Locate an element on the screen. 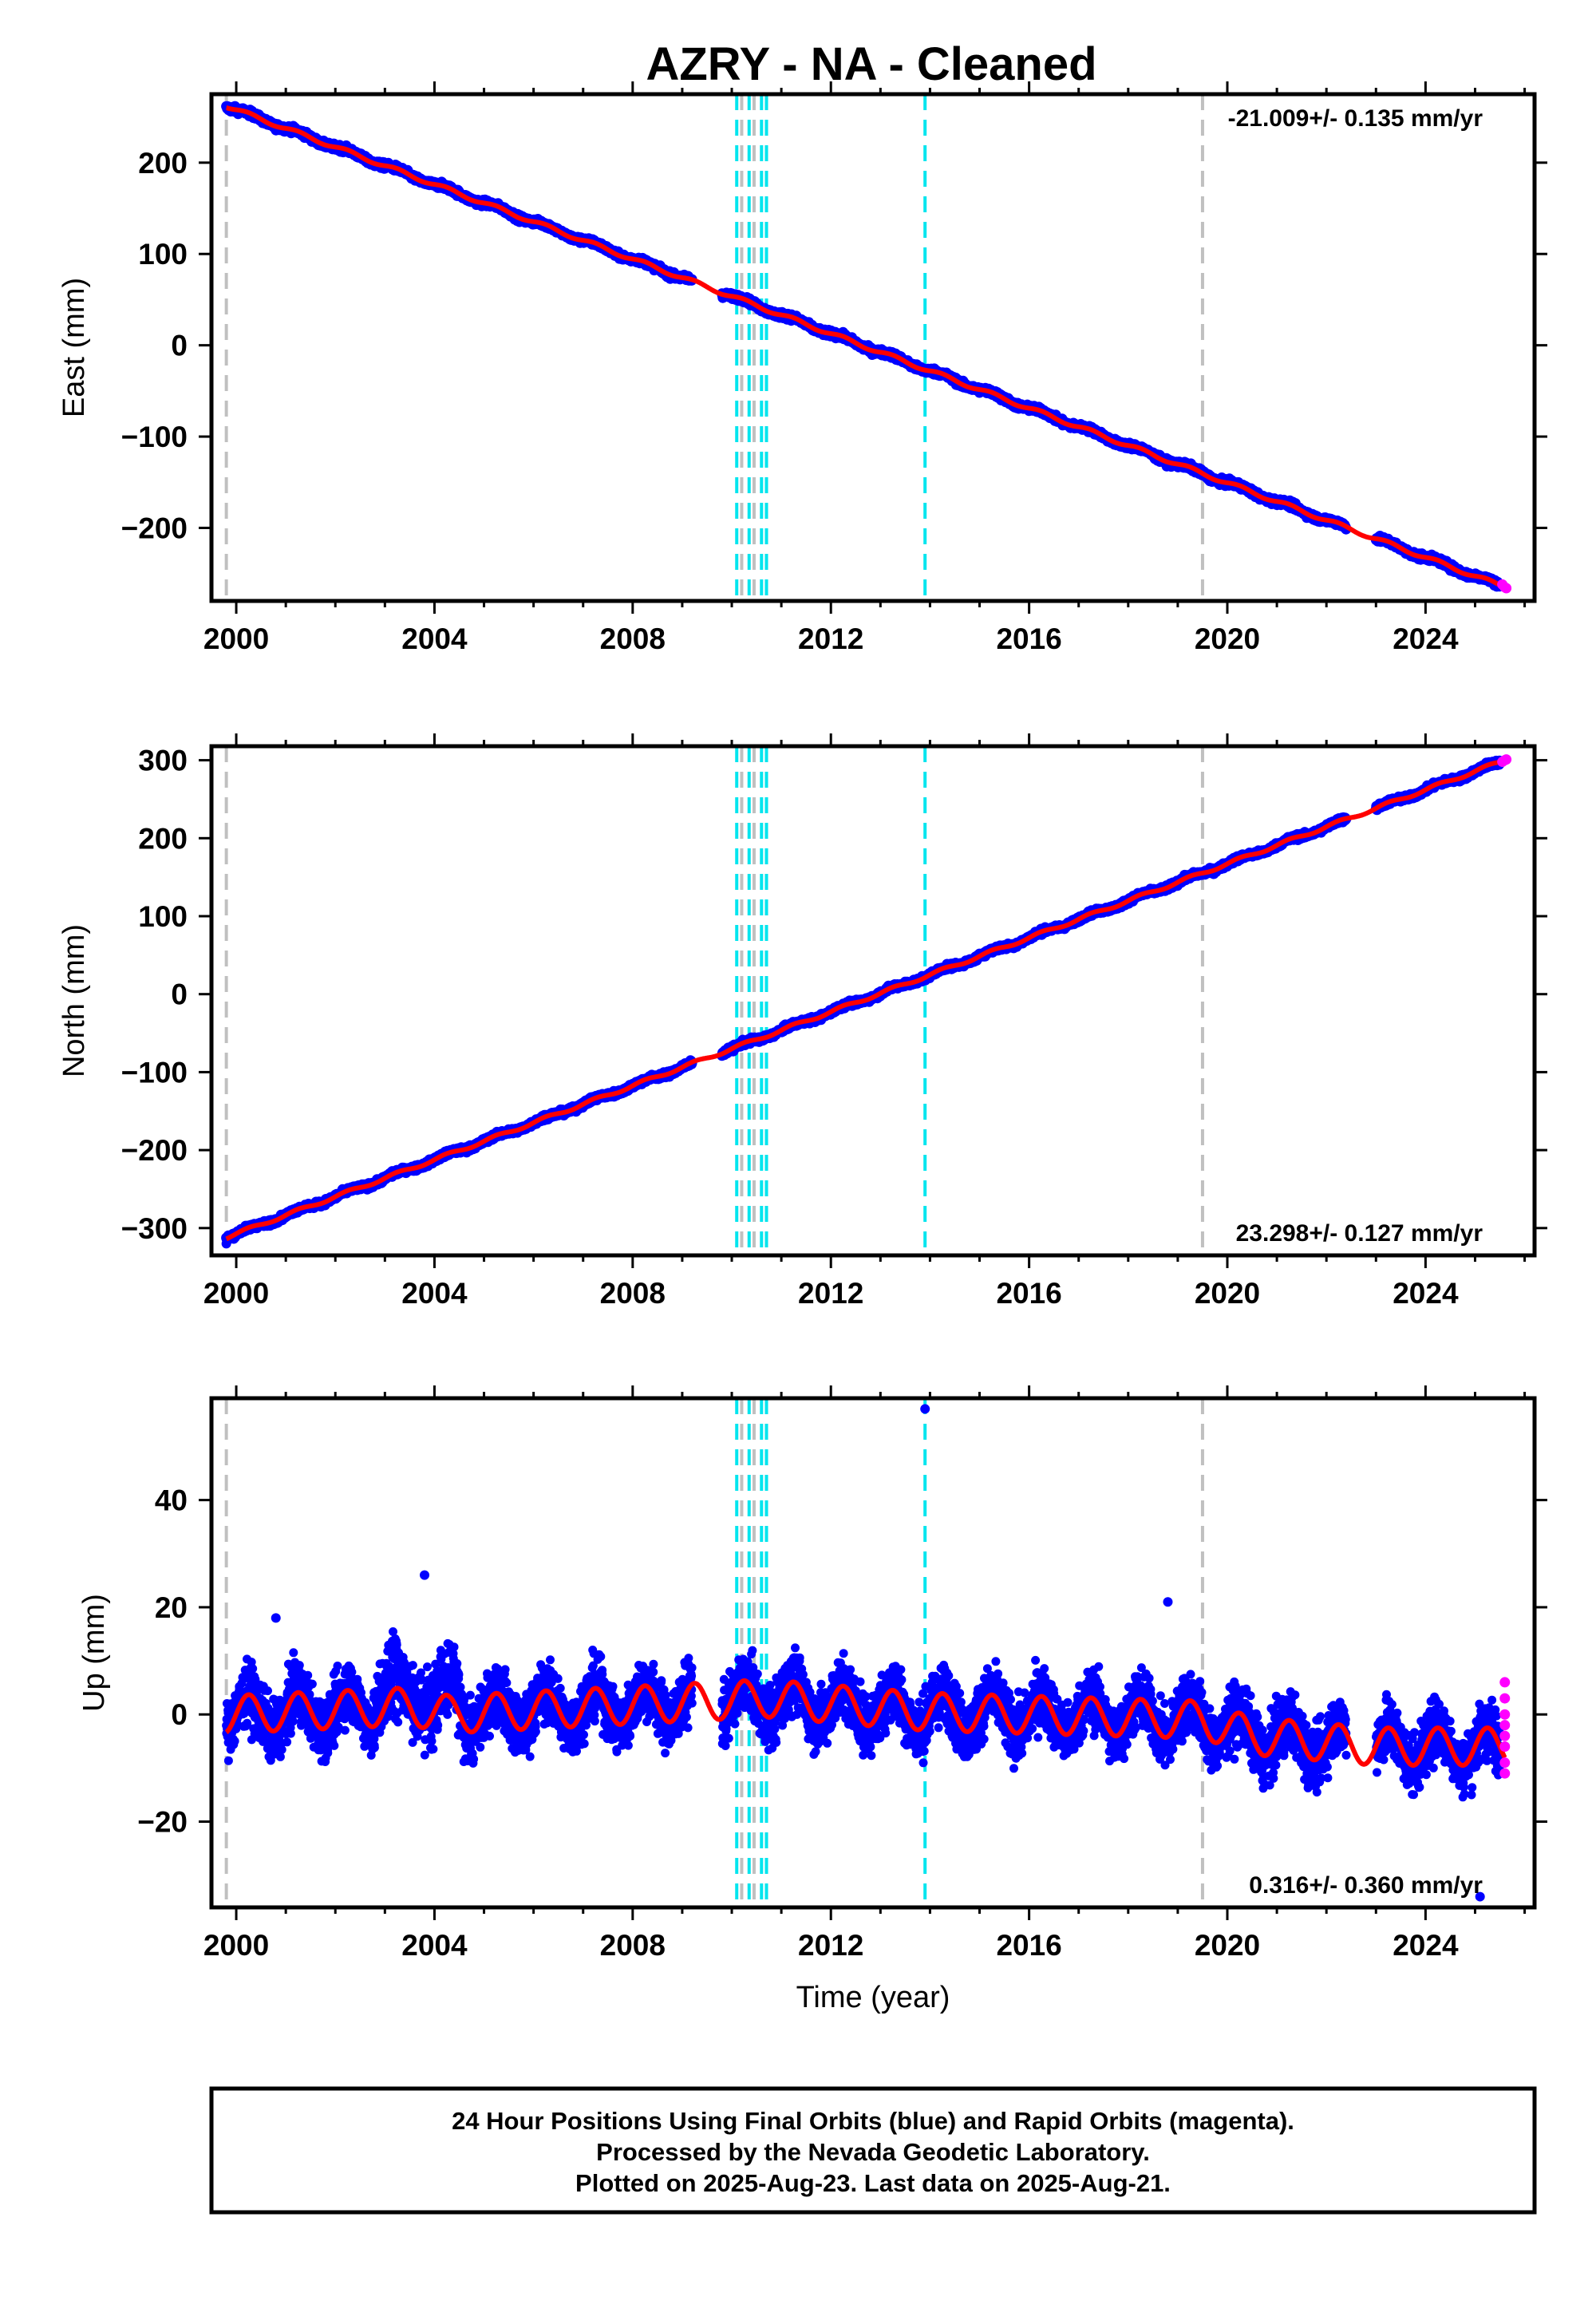 The width and height of the screenshot is (1596, 2316). footer-box is located at coordinates (873, 2150).